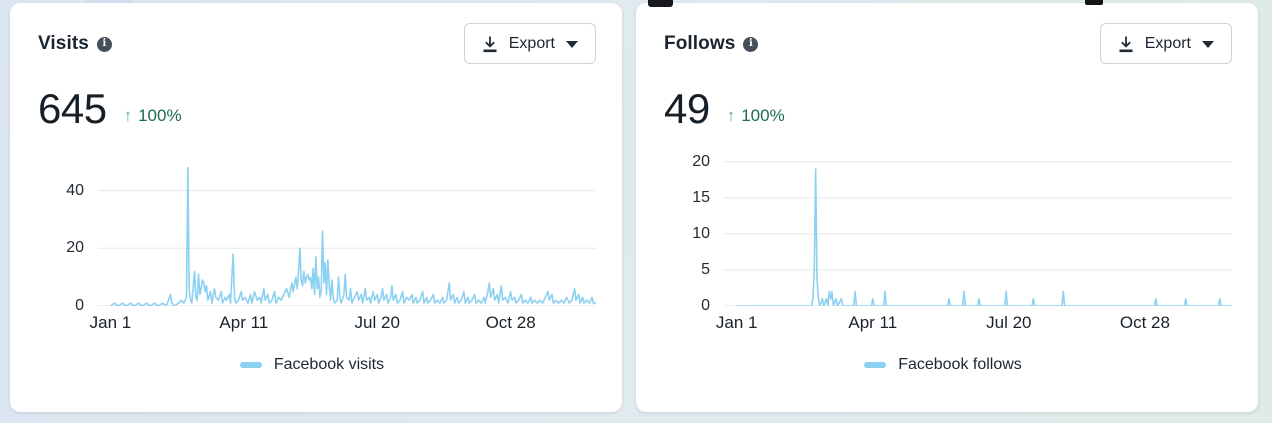 The image size is (1272, 423). I want to click on y-tick-label: 5, so click(705, 269).